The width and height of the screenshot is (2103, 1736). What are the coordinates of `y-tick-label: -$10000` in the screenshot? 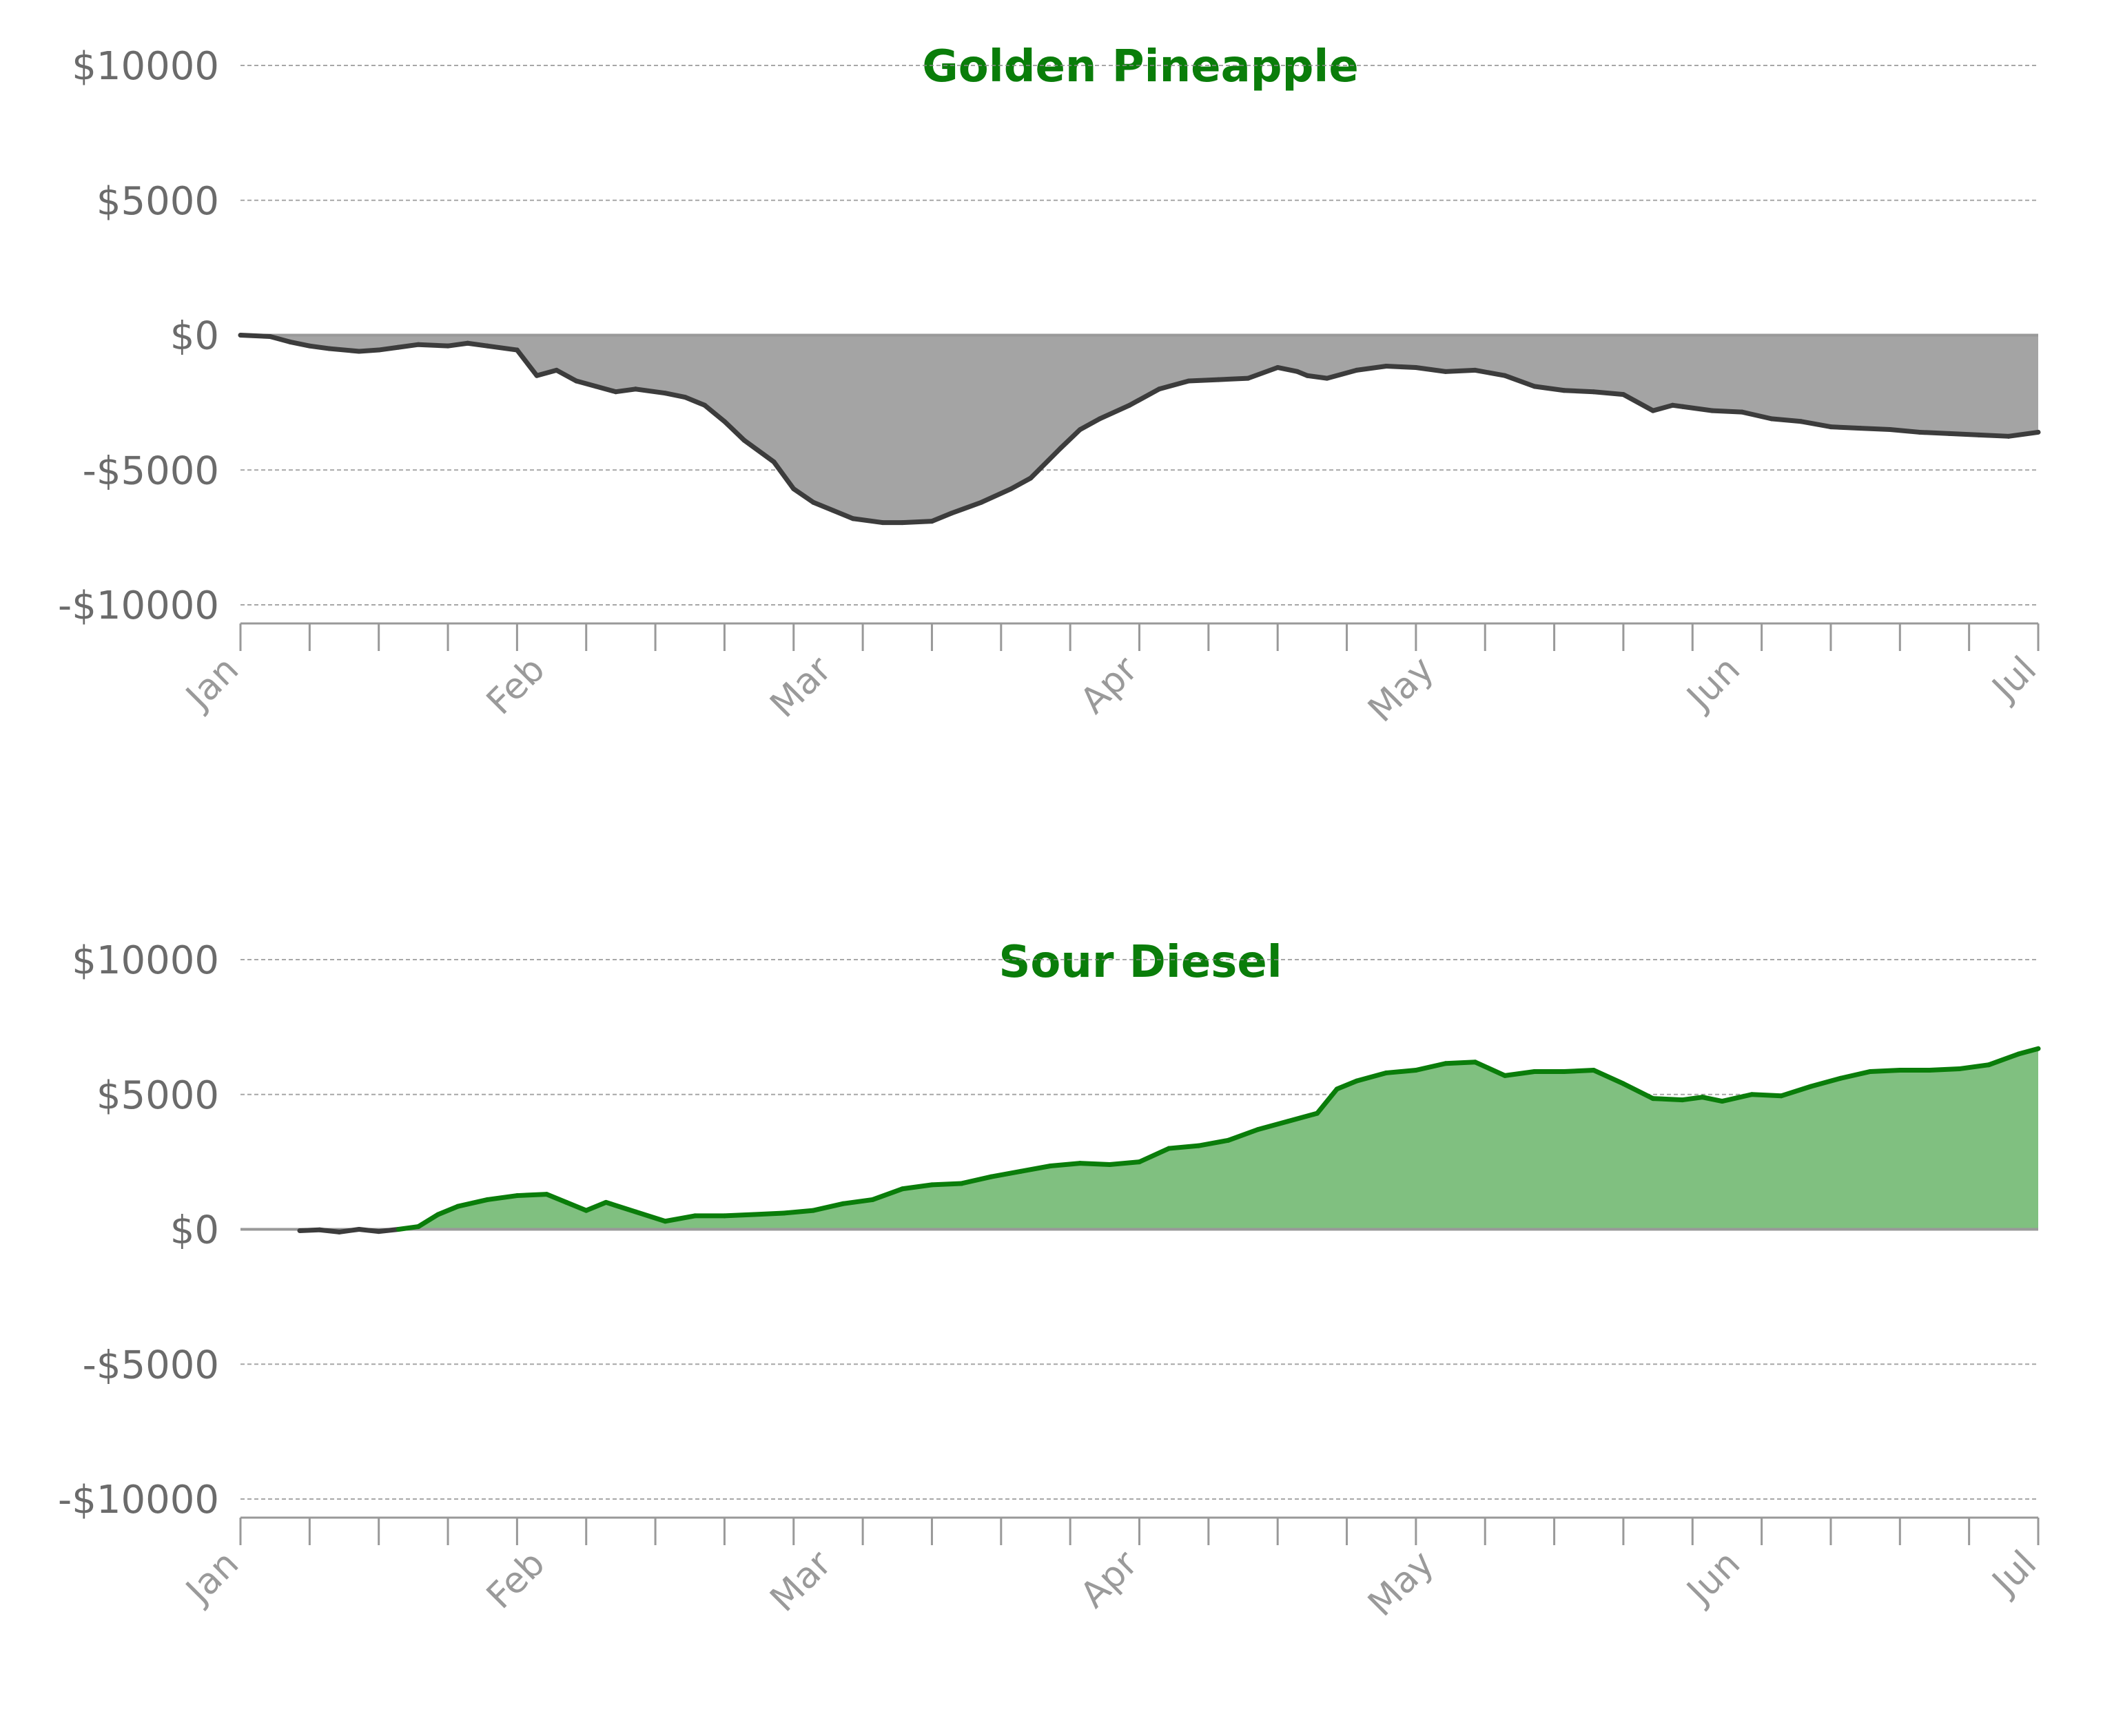 It's located at (138, 605).